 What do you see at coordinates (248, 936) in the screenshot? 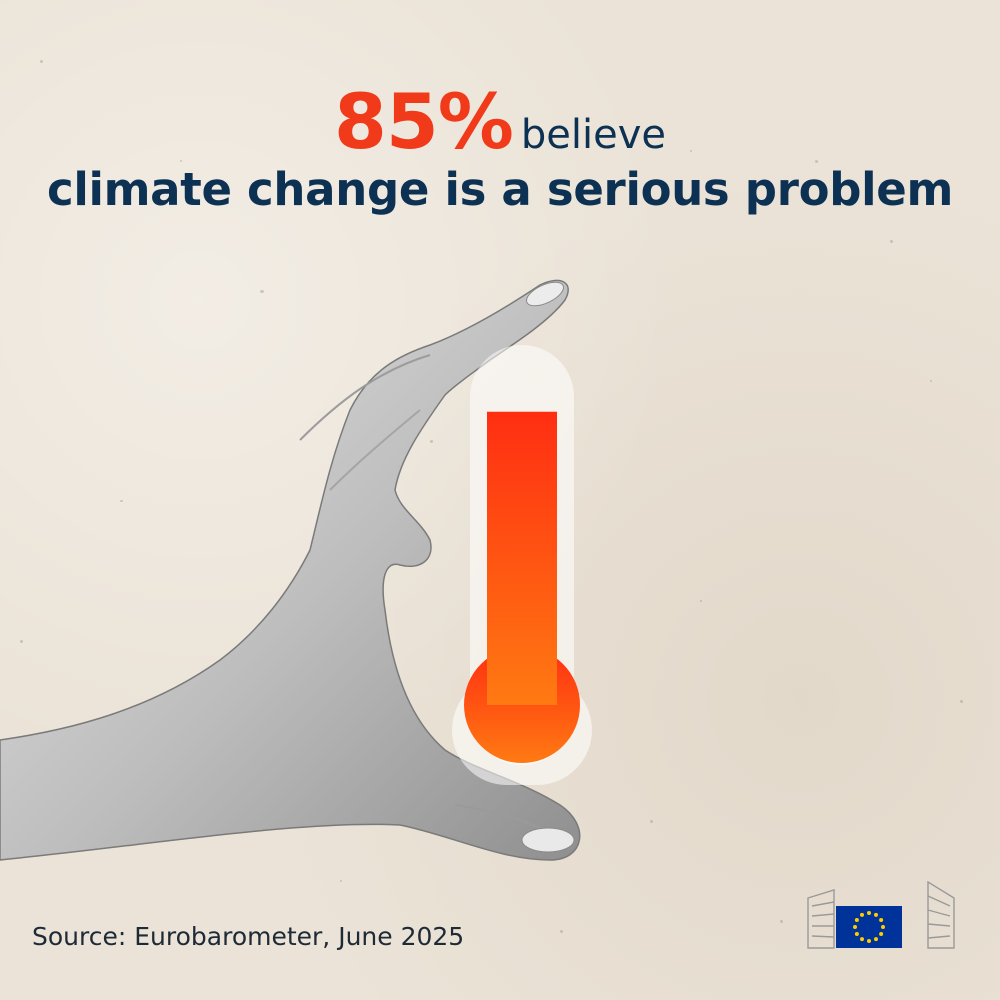
I see `source-note: Source: Eurobarometer, June 2025` at bounding box center [248, 936].